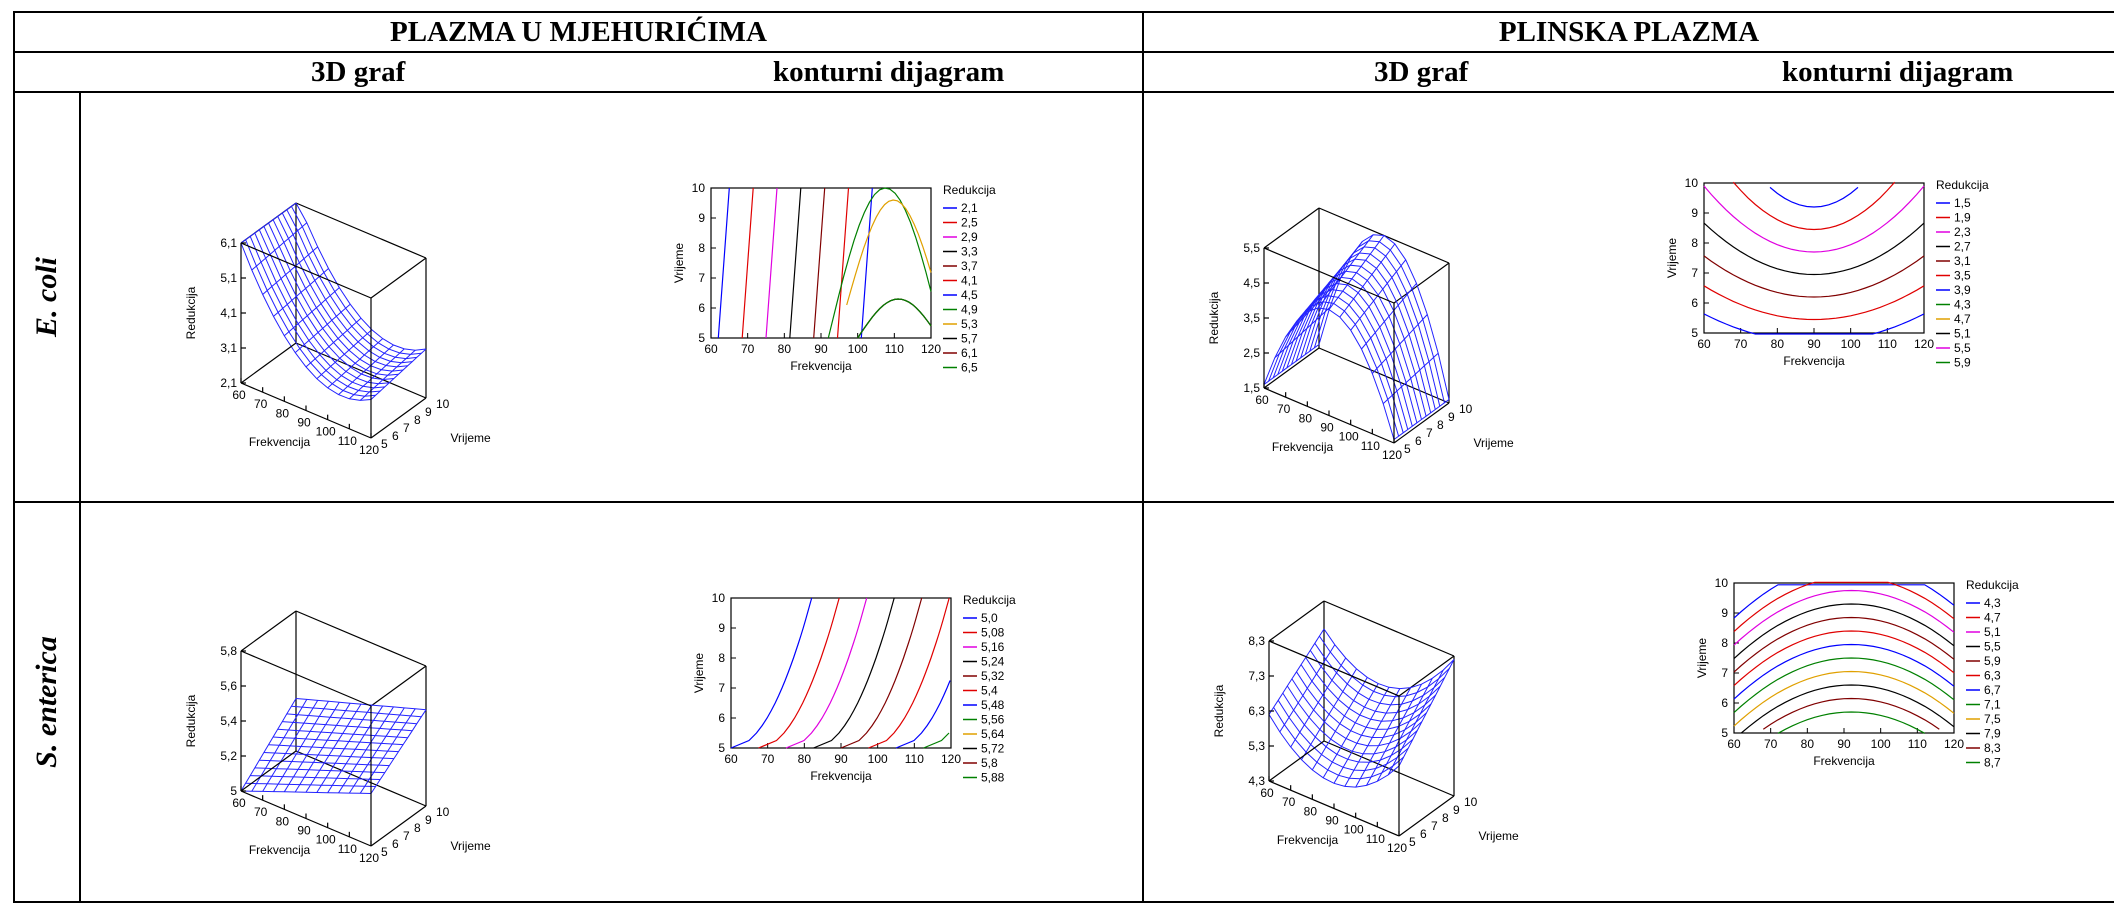 Image resolution: width=2114 pixels, height=909 pixels. I want to click on legend-label: 5,8, so click(989, 763).